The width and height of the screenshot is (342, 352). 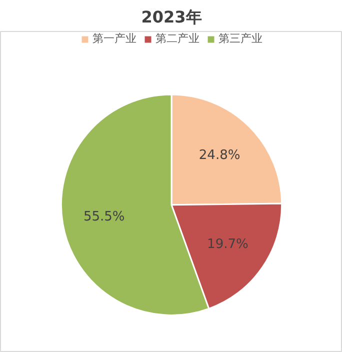 What do you see at coordinates (171, 17) in the screenshot?
I see `chart-title: 2023年` at bounding box center [171, 17].